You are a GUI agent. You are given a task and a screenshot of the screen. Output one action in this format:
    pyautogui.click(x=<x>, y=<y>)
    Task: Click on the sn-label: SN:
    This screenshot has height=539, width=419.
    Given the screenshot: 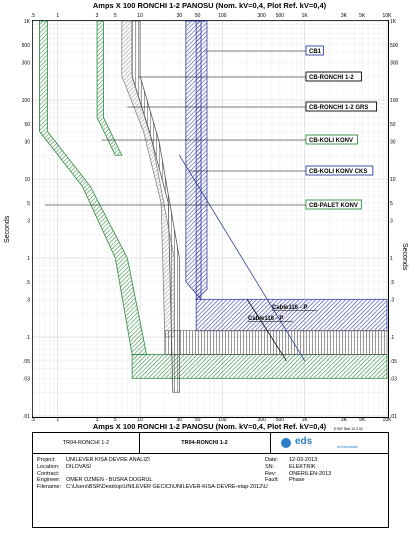 What is the action you would take?
    pyautogui.click(x=270, y=466)
    